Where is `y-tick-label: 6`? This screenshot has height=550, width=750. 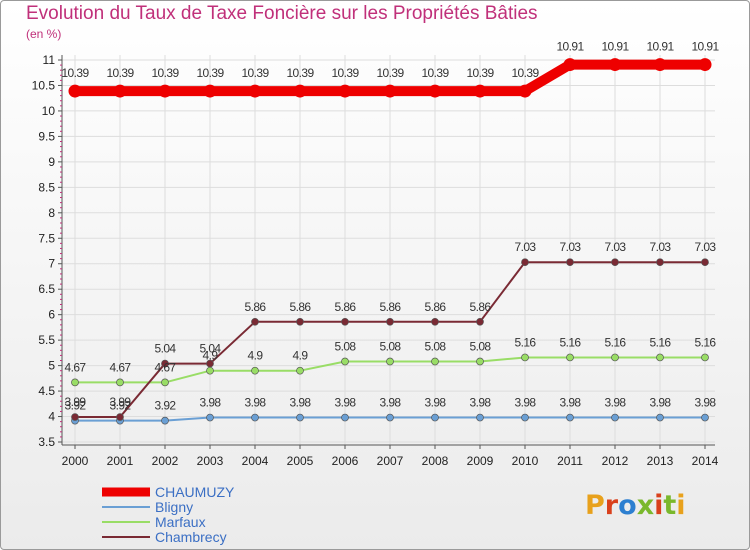
y-tick-label: 6 is located at coordinates (51, 315).